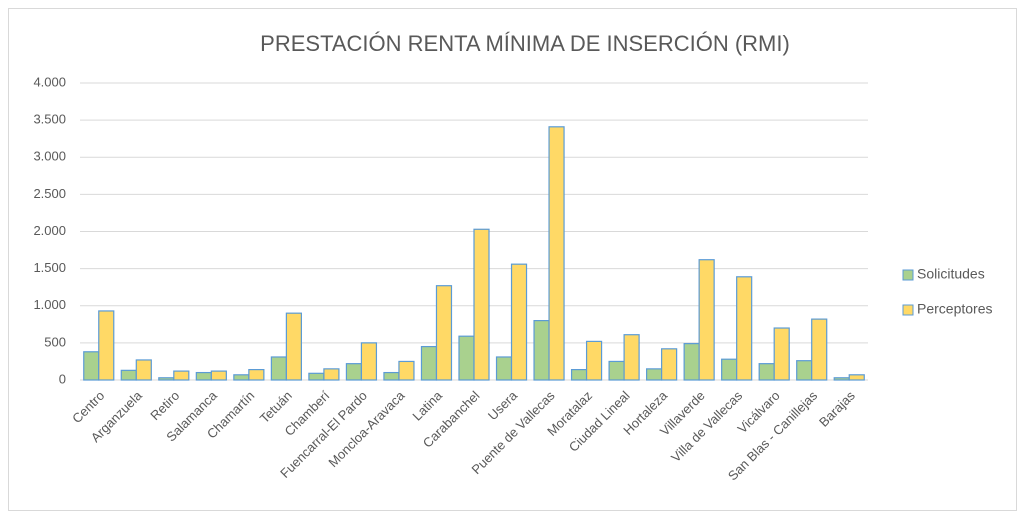  I want to click on y-tick-label: 3.000, so click(49, 156).